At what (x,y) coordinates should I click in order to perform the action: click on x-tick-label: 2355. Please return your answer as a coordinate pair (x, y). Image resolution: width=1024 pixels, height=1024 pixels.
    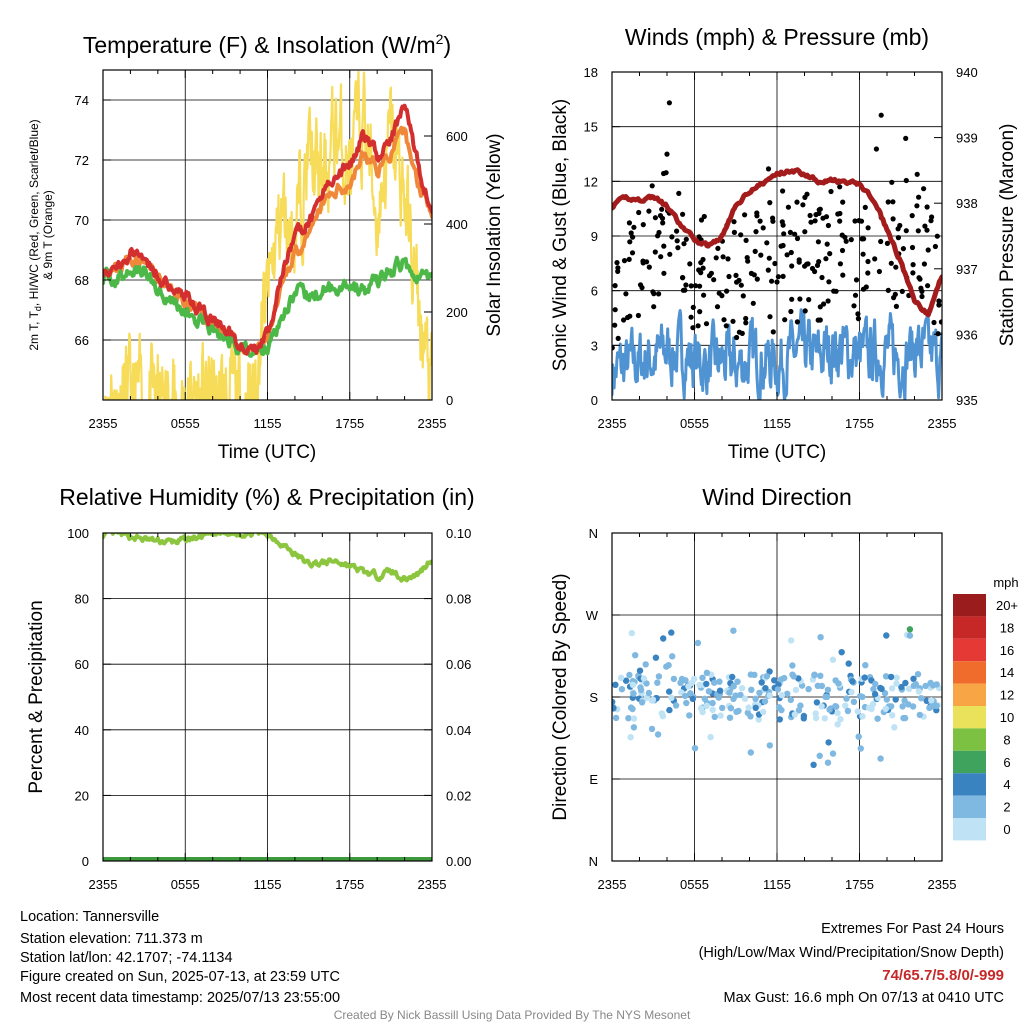
    Looking at the image, I should click on (103, 423).